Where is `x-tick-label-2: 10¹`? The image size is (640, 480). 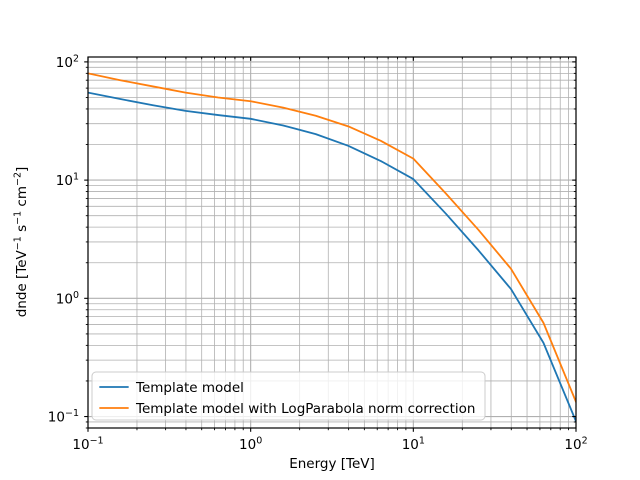 x-tick-label-2: 10¹ is located at coordinates (413, 445).